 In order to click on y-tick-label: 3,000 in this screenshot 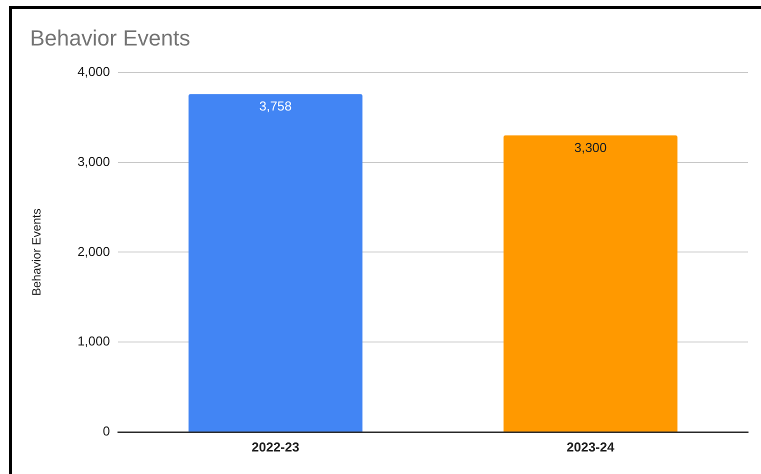, I will do `click(93, 161)`.